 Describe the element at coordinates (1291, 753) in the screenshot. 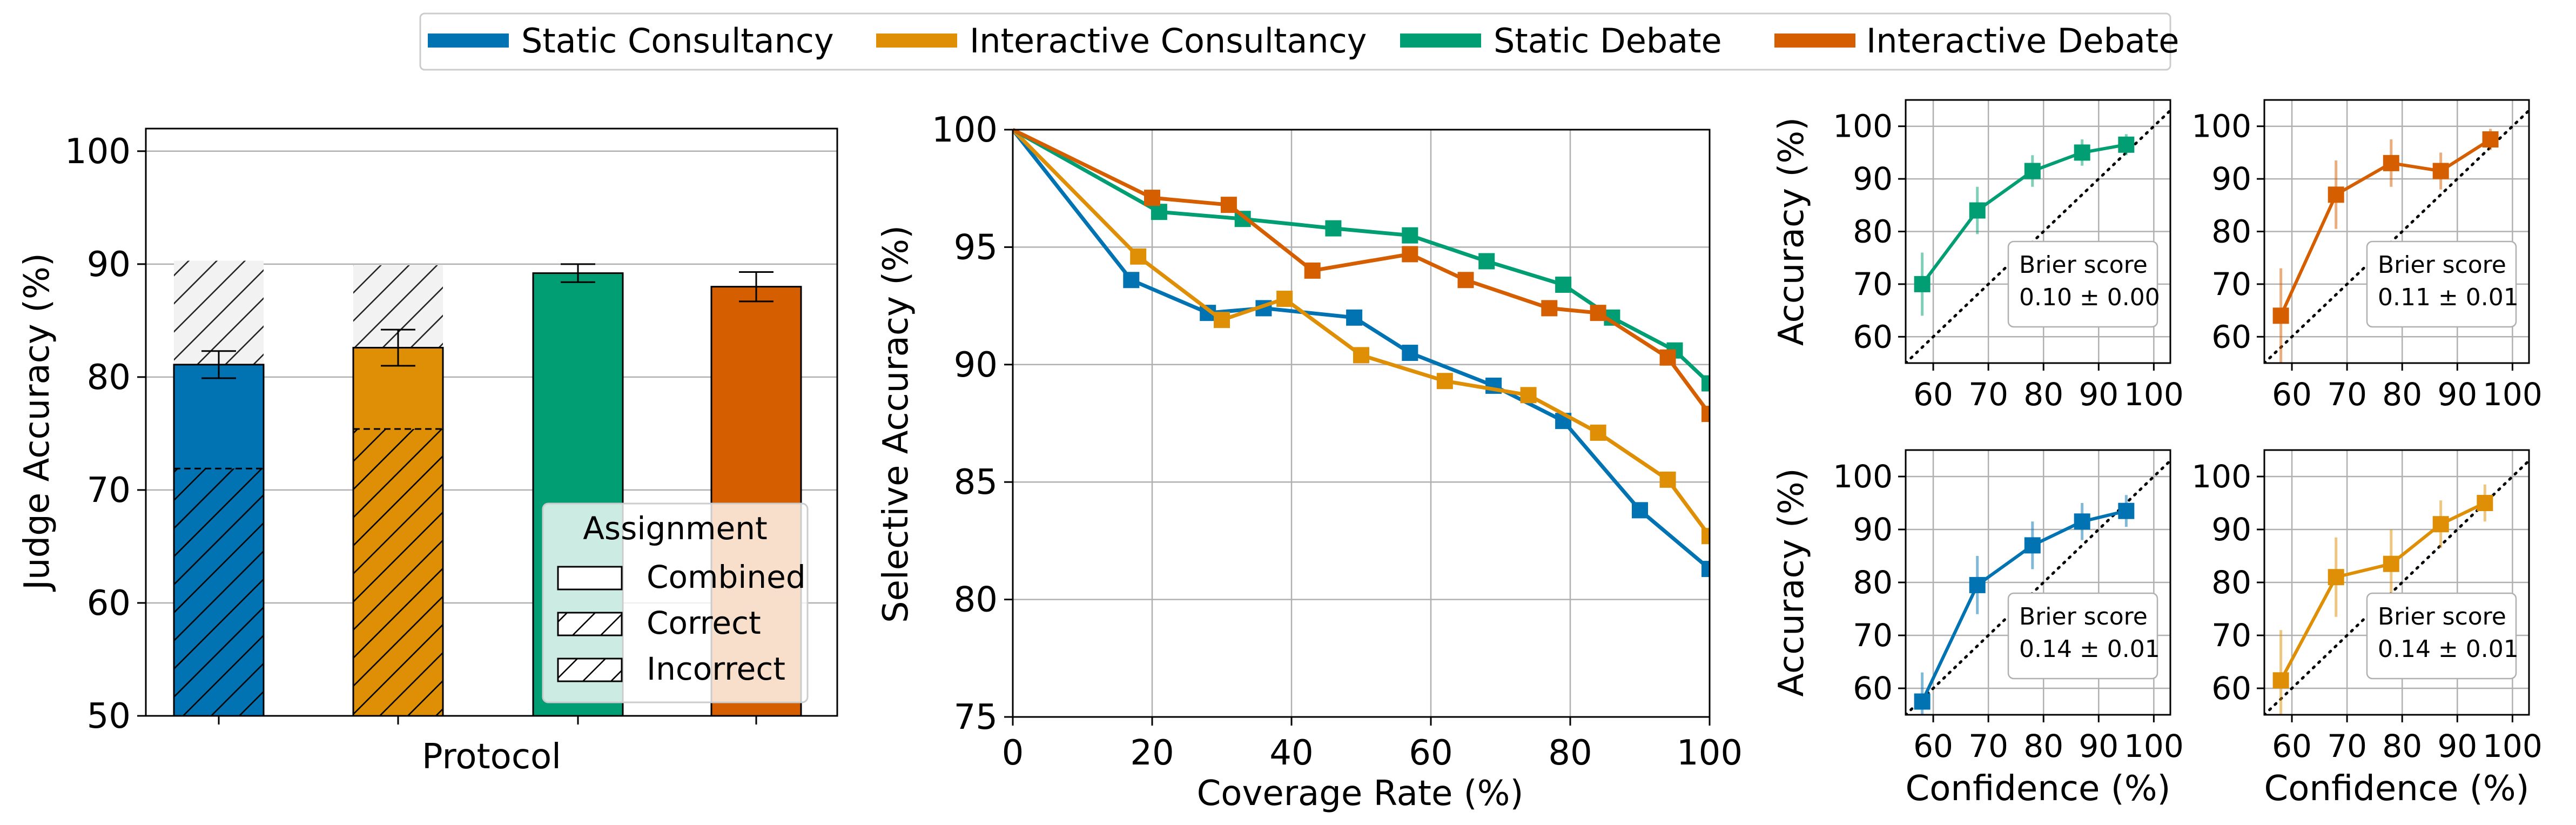

I see `x-tick-label: 40` at that location.